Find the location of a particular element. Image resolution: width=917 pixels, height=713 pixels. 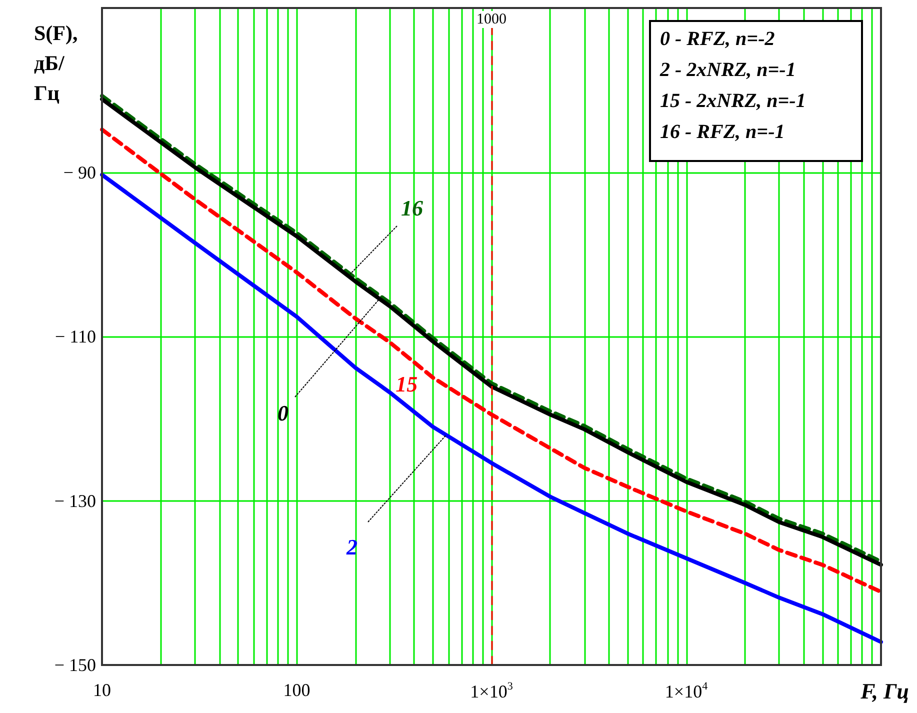

y-axis-title: S(F), дБ/Гц is located at coordinates (58, 63).